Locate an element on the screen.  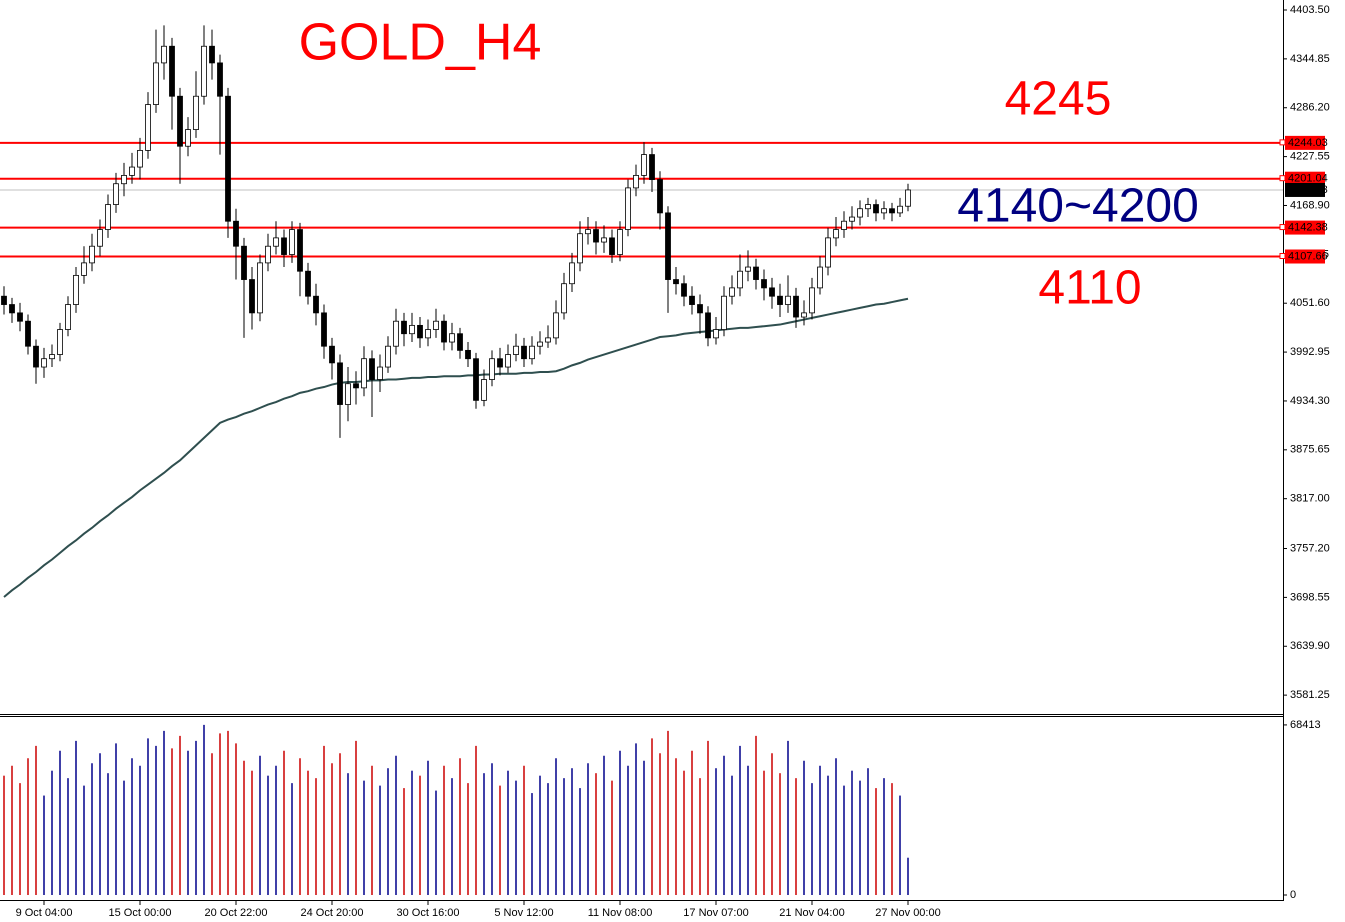
last-price-label: 4187.53 is located at coordinates (1308, 190).